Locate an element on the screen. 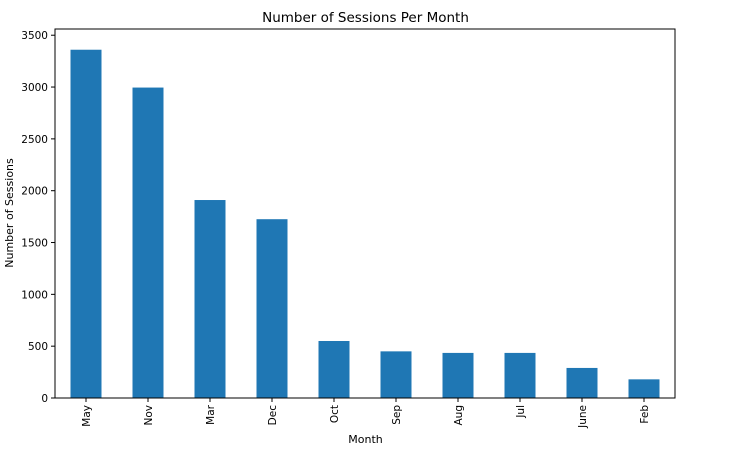 This screenshot has height=453, width=731. x-axis-label: Month is located at coordinates (365, 439).